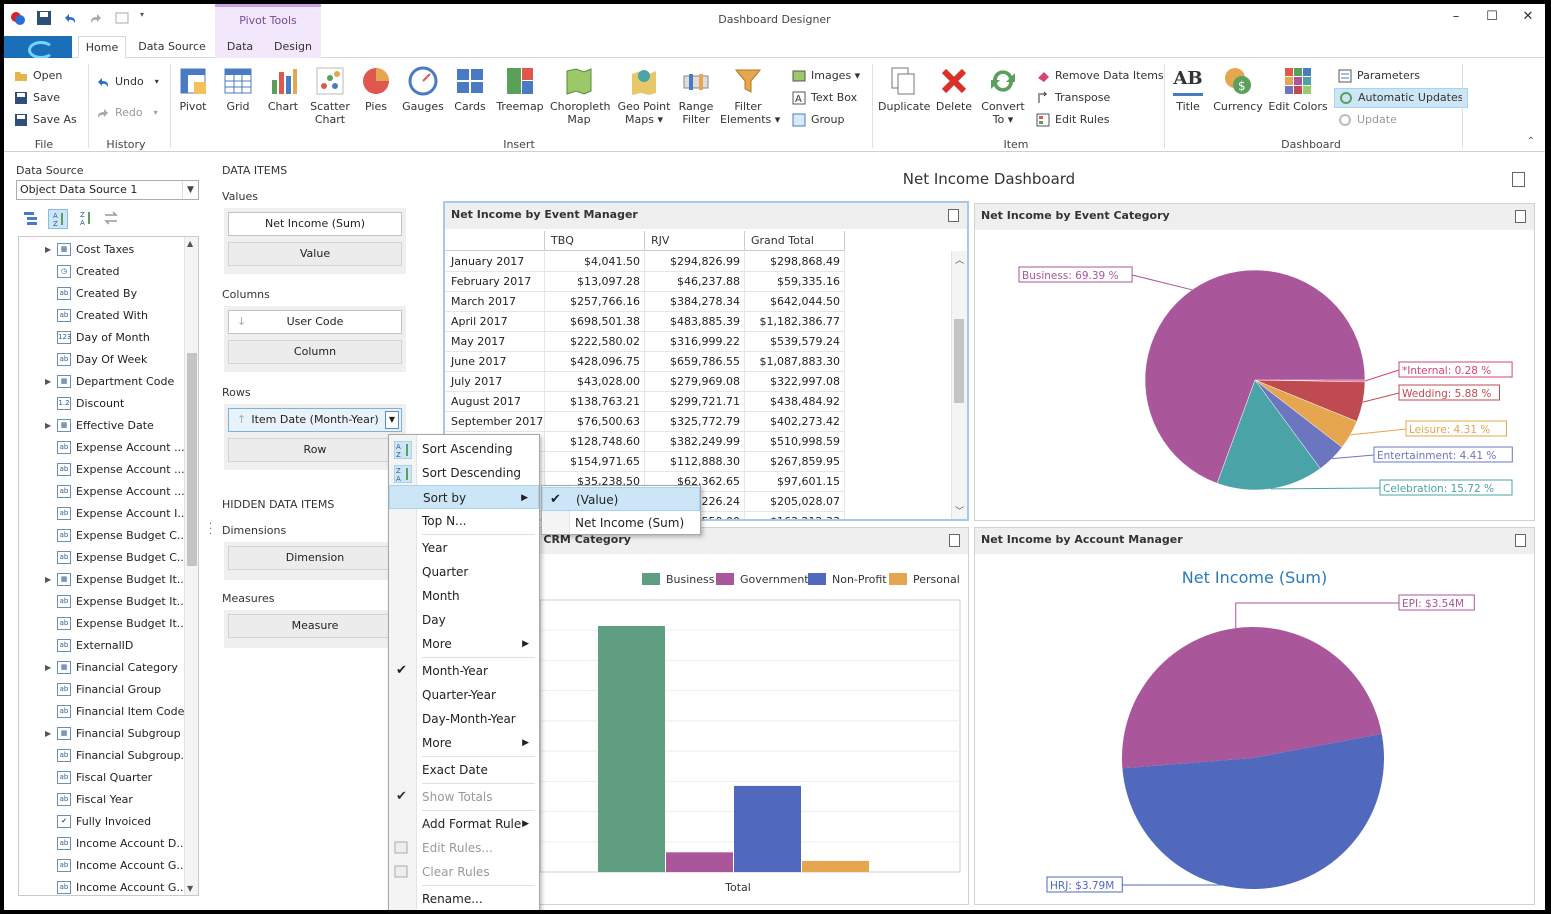 This screenshot has width=1551, height=914. Describe the element at coordinates (595, 241) in the screenshot. I see `pivot-column-header: TBQ` at that location.